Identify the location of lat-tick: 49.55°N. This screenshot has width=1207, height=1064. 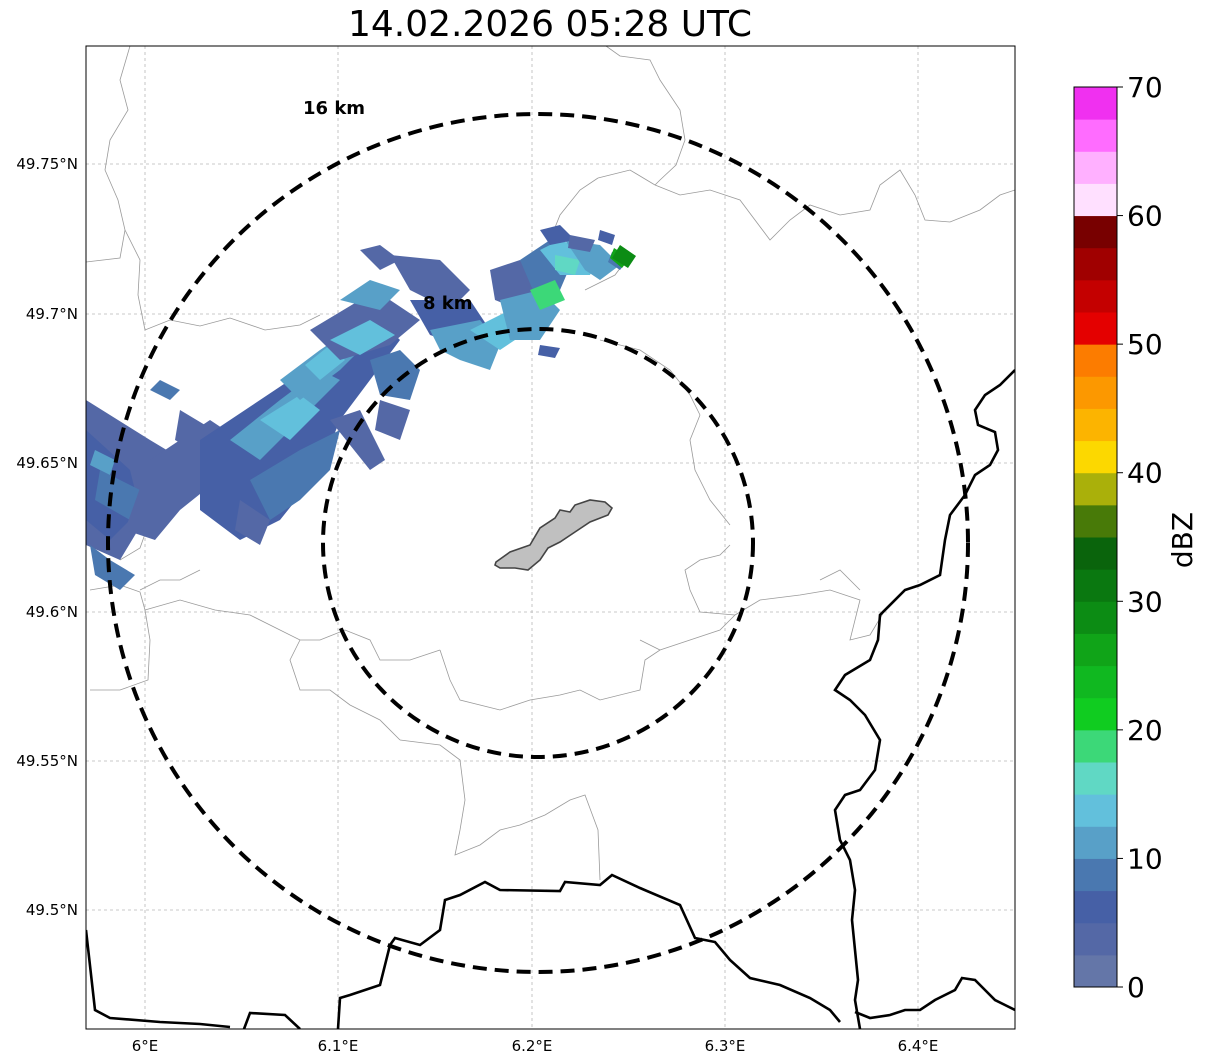
(47, 761).